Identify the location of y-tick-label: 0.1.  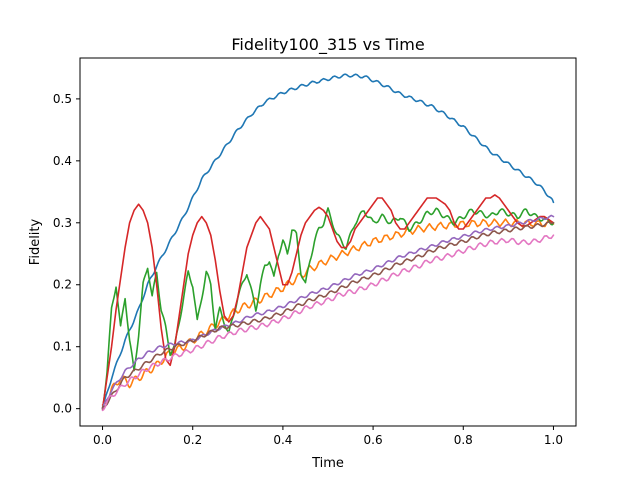
(62, 347).